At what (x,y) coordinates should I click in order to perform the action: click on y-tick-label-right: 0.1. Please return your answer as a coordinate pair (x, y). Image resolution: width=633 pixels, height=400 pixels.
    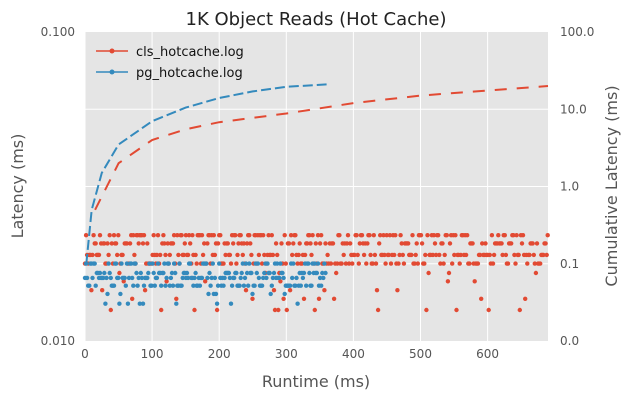
    Looking at the image, I should click on (569, 264).